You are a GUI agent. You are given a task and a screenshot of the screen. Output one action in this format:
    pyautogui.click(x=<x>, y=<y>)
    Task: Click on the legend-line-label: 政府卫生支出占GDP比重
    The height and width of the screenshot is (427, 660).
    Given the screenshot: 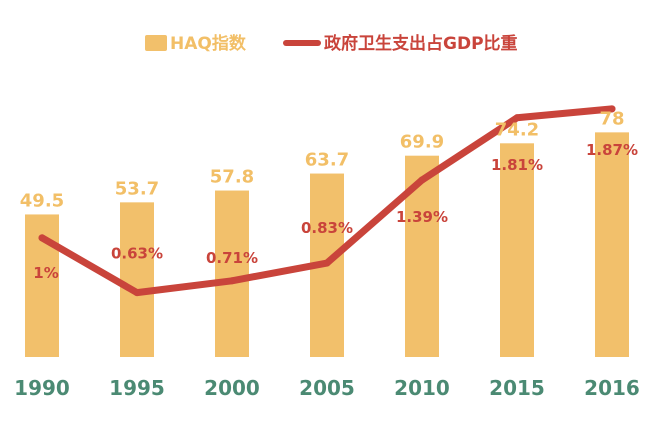 What is the action you would take?
    pyautogui.click(x=421, y=43)
    